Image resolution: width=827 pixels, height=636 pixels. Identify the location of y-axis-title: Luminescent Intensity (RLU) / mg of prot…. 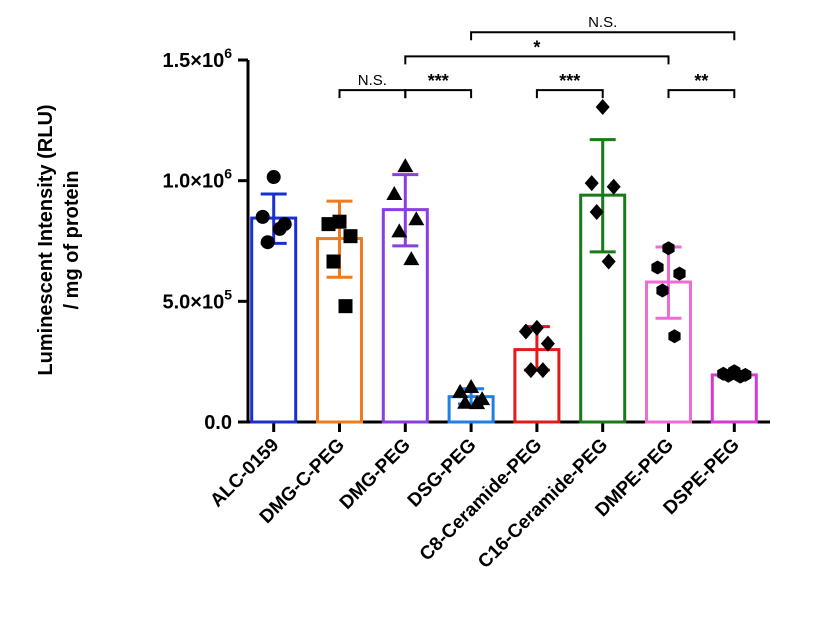
(59, 239).